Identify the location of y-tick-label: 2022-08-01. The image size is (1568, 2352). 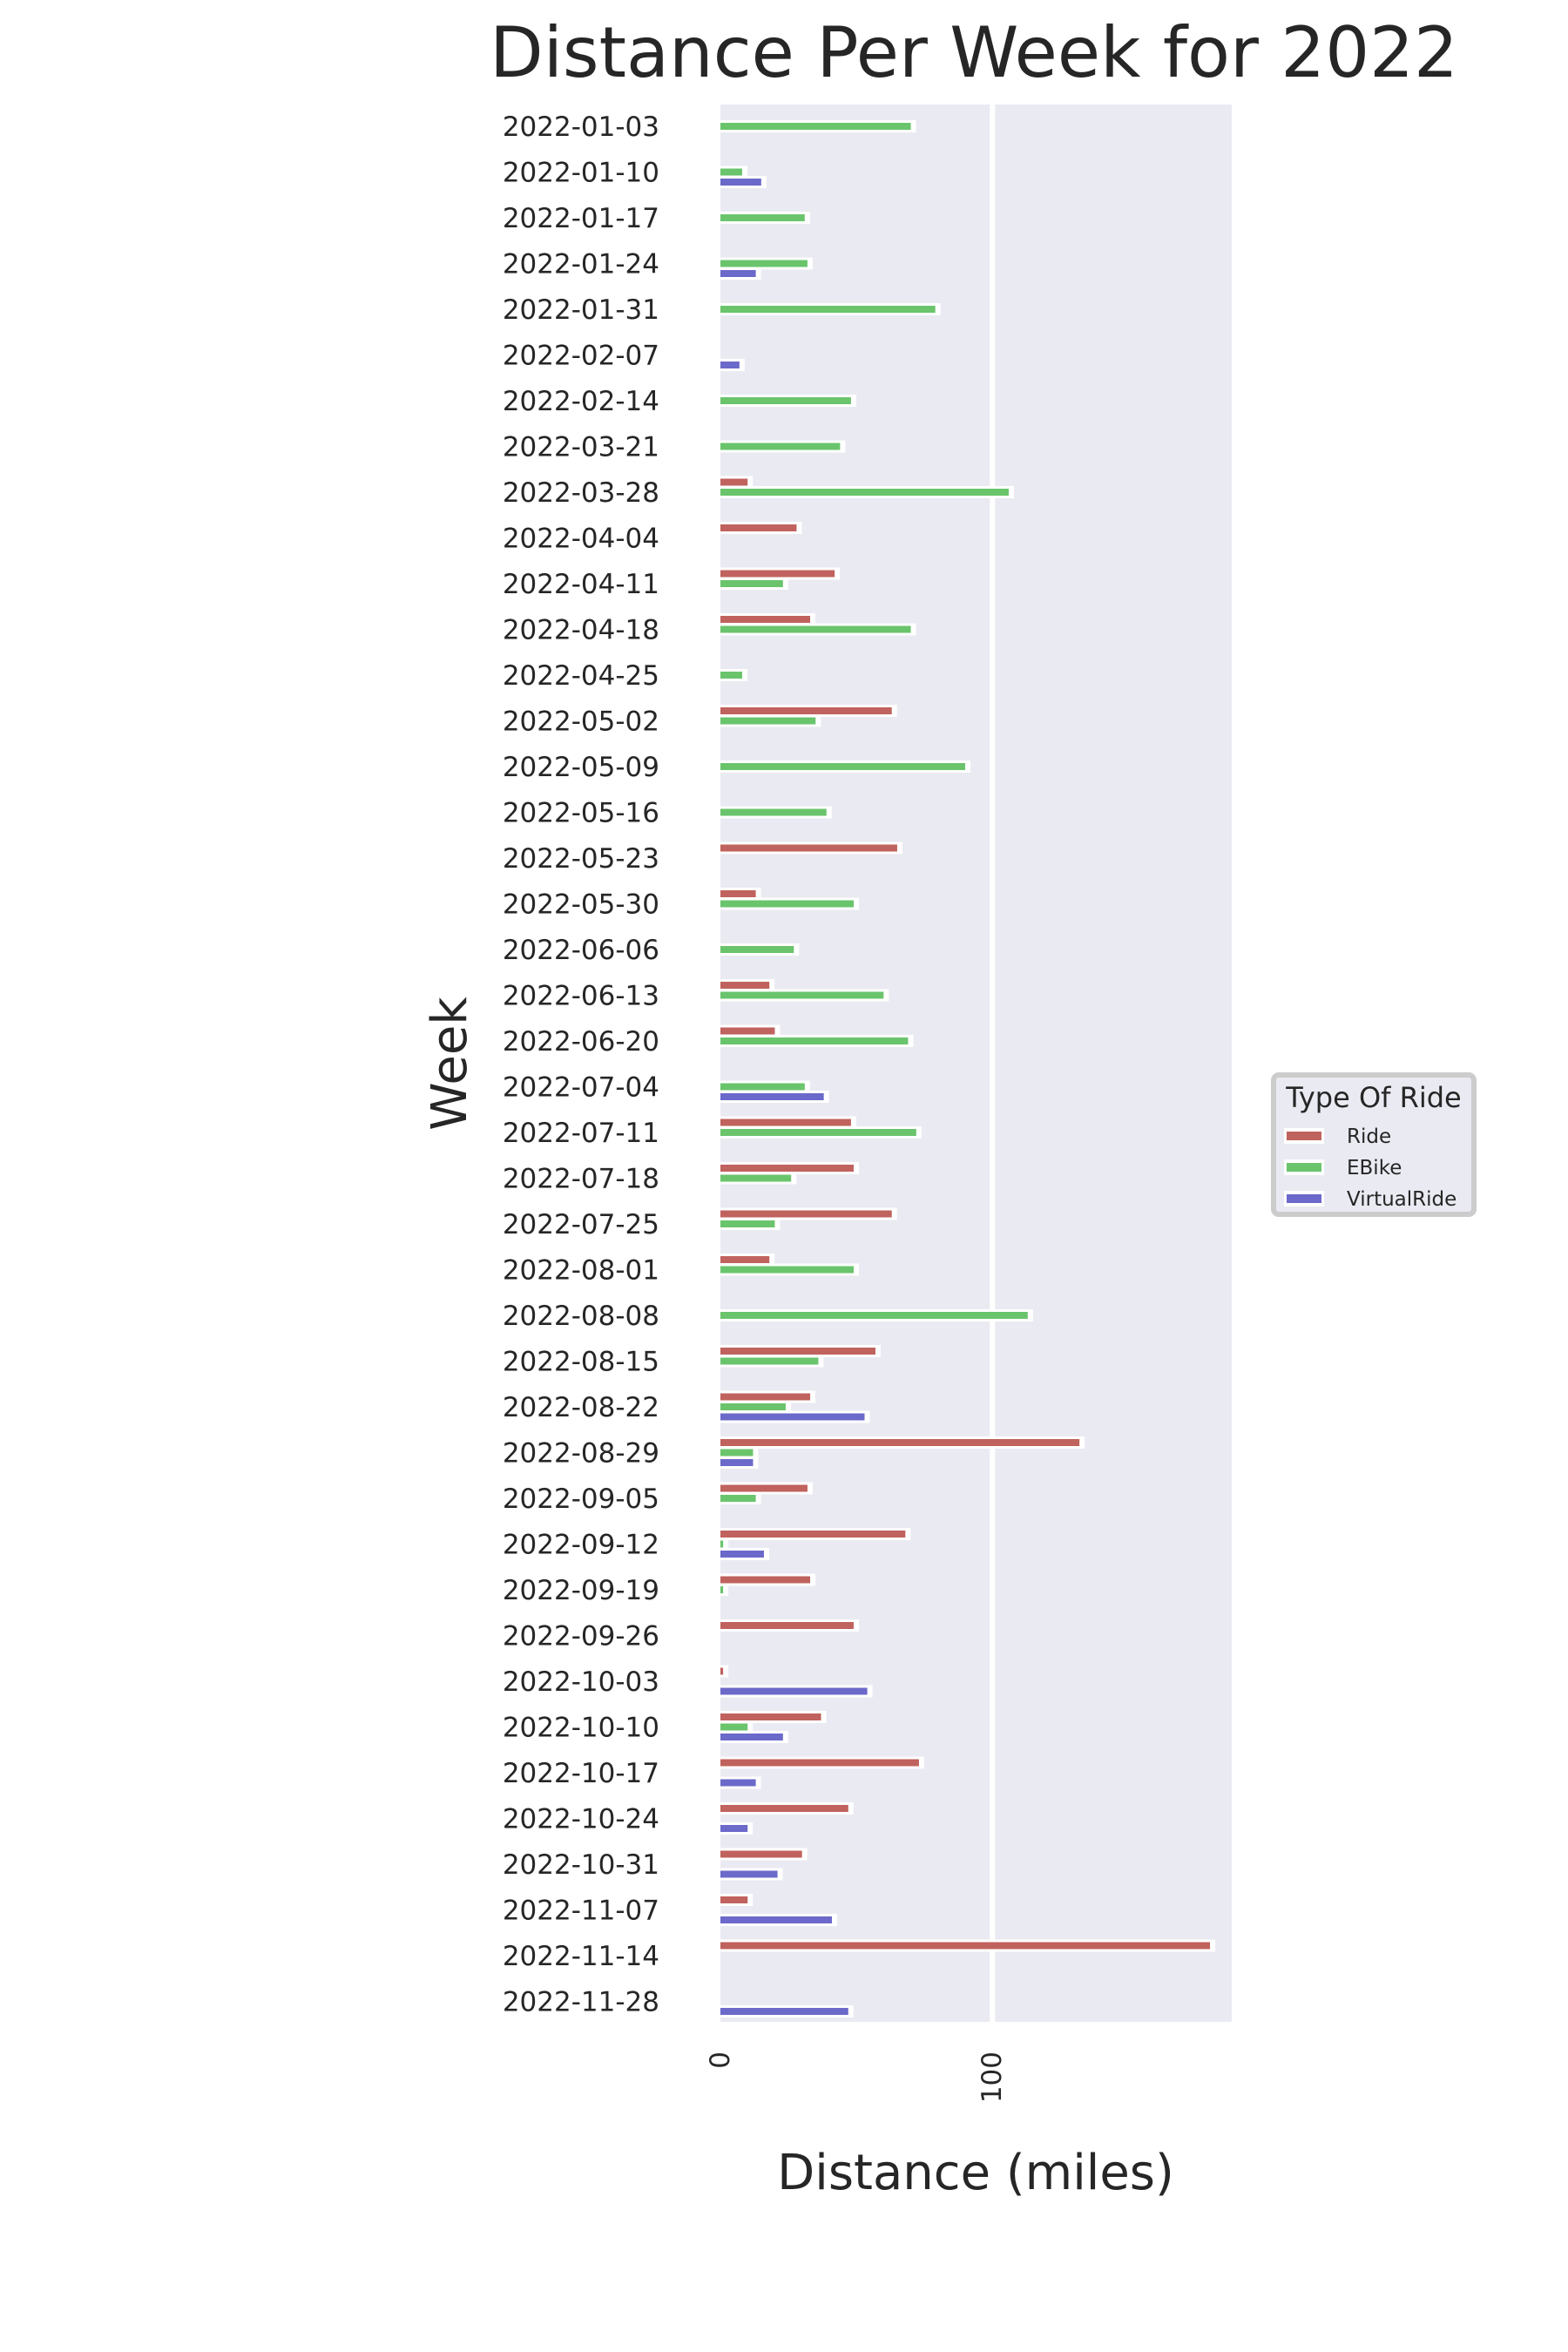
(581, 1271).